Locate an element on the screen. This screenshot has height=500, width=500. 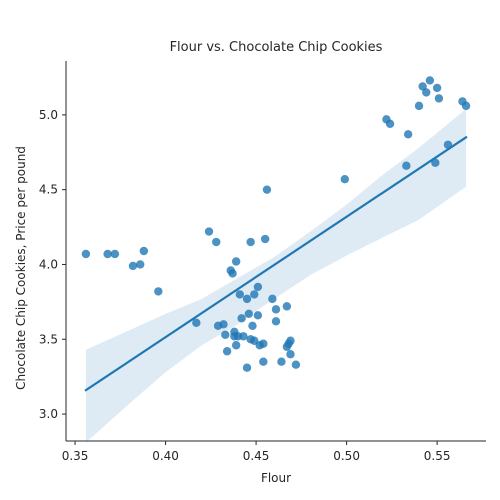
y-axis-ticks: 3.0 3.5 4.0 4.5 5.0 is located at coordinates (52, 264).